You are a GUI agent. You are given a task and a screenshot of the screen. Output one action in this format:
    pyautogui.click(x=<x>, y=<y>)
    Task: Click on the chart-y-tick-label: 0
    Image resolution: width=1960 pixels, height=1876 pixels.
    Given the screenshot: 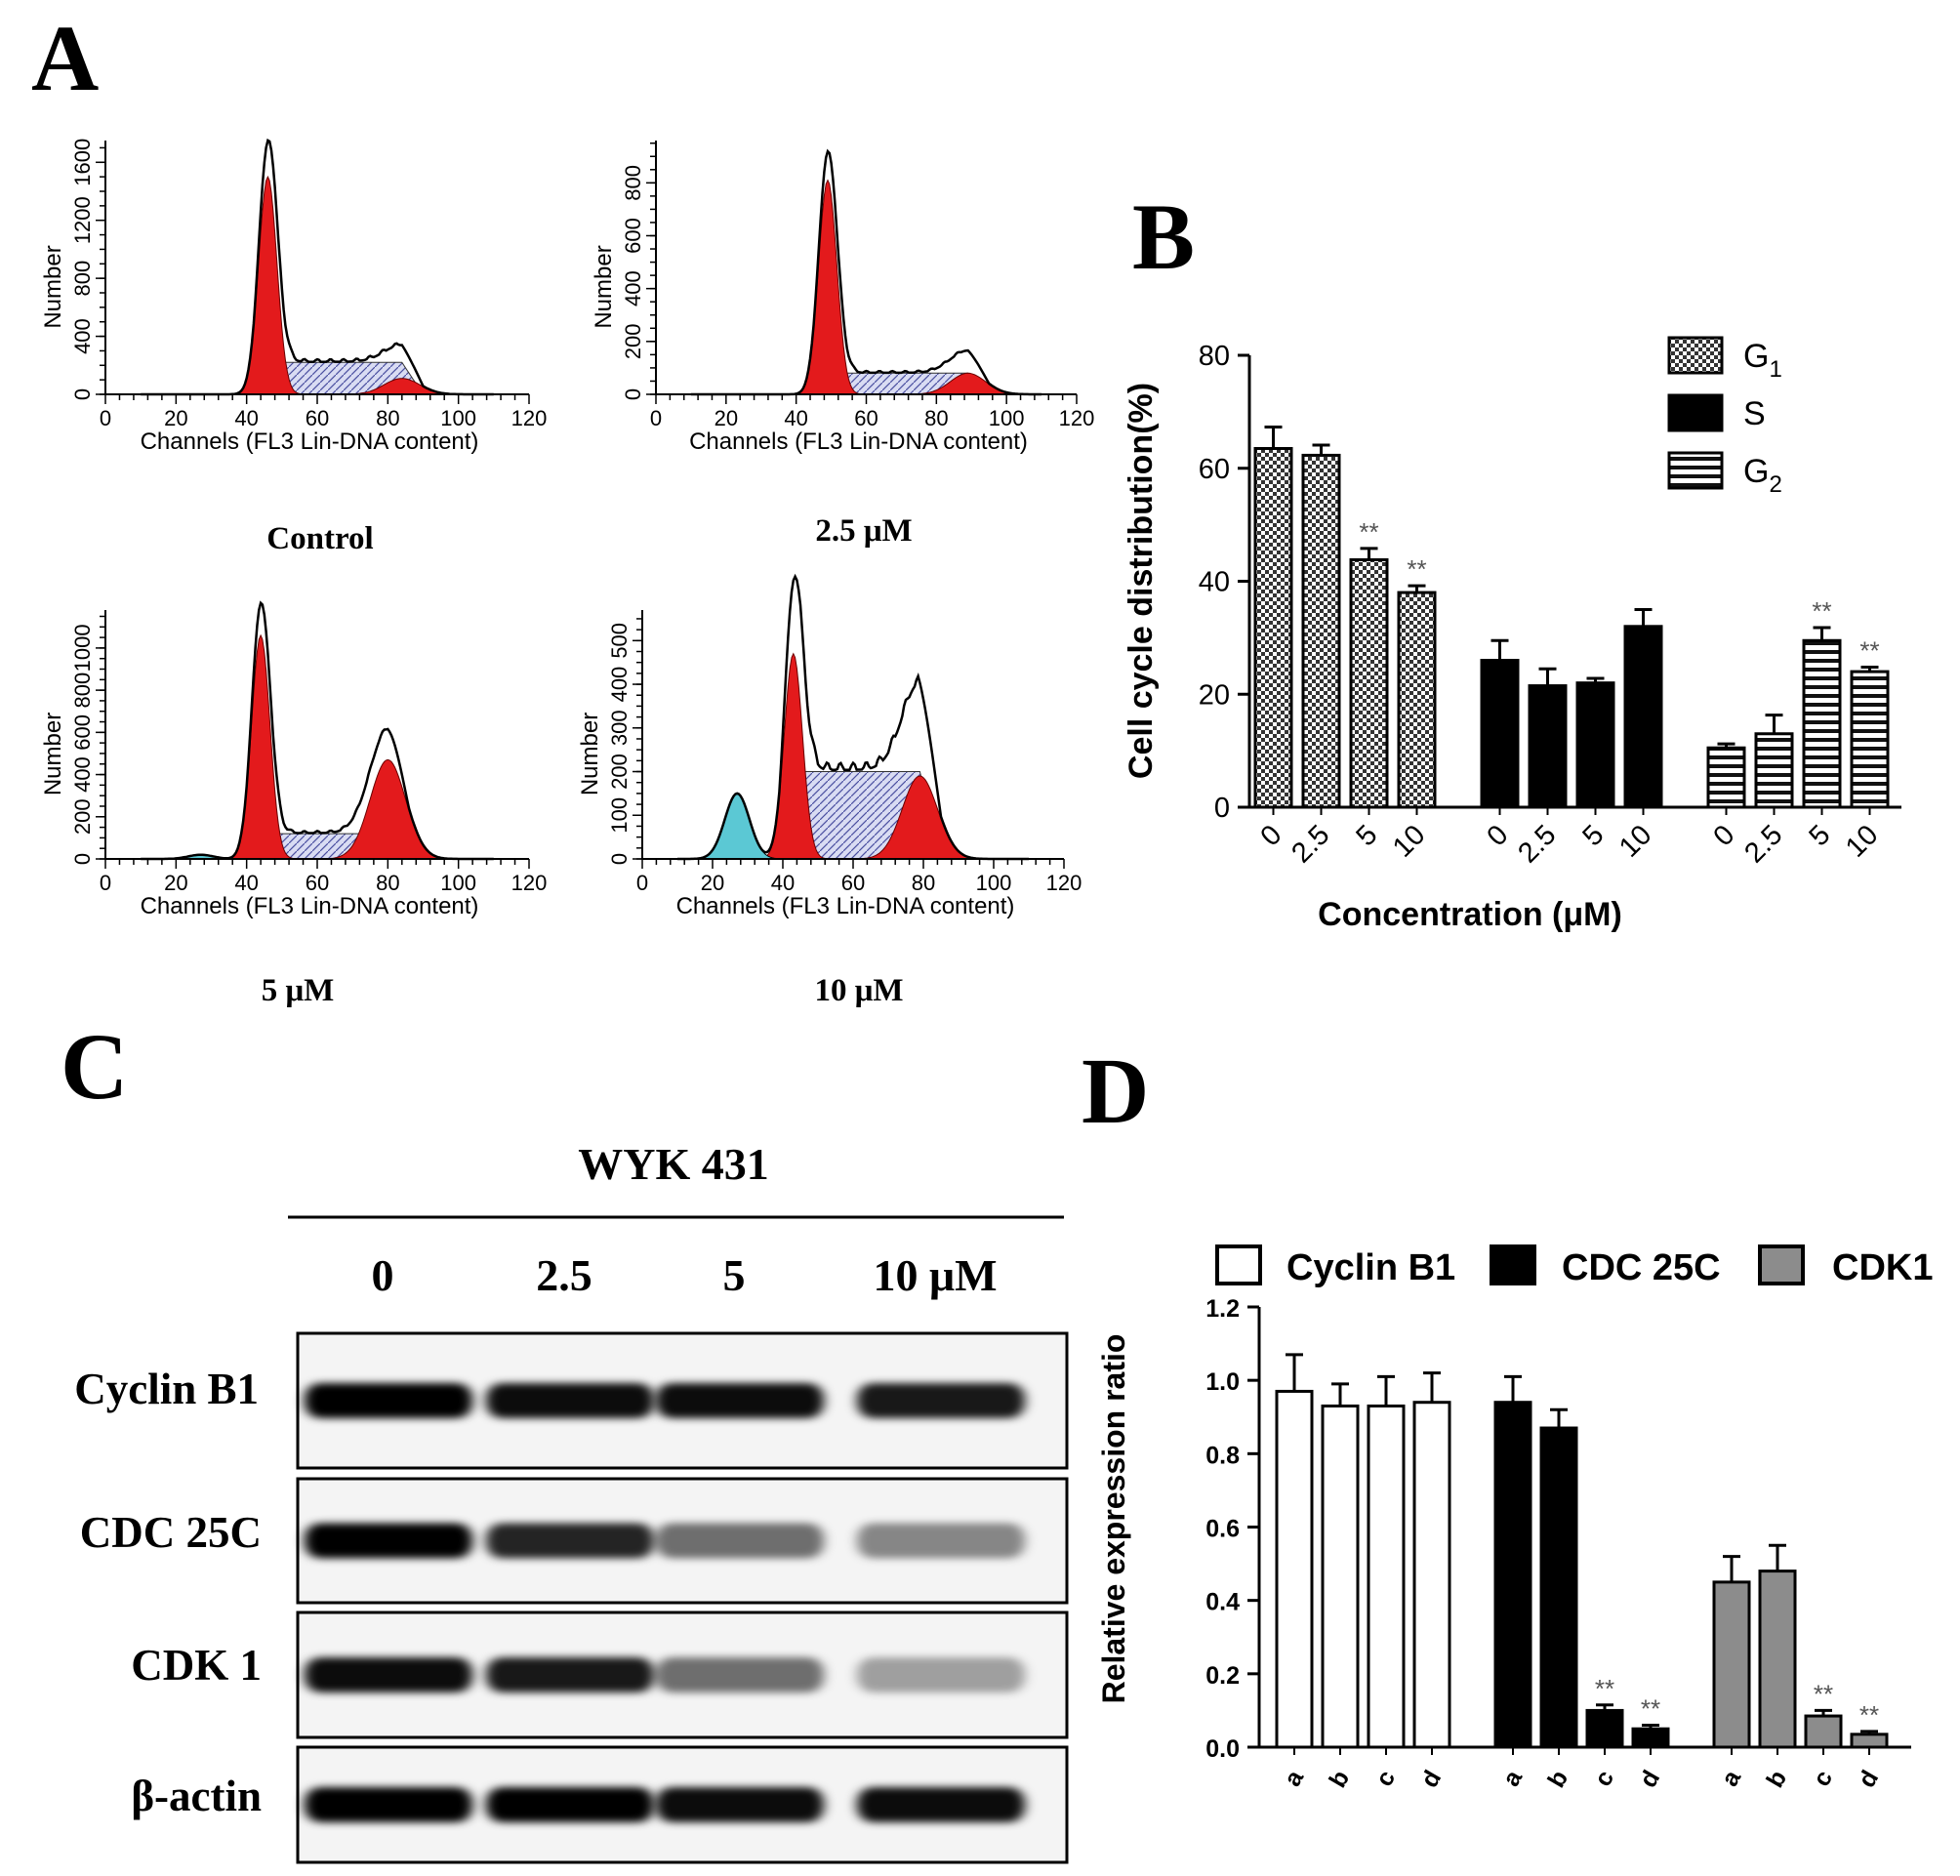 What is the action you would take?
    pyautogui.click(x=1222, y=808)
    